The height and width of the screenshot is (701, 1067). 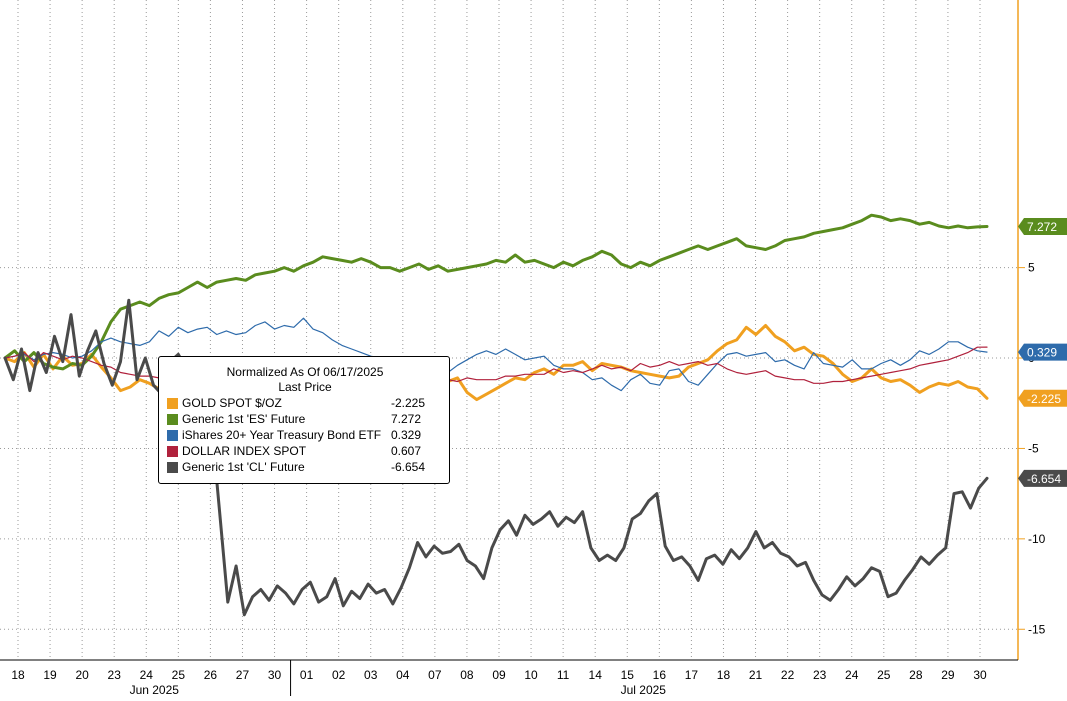 What do you see at coordinates (563, 675) in the screenshot?
I see `x-tick-label: 11` at bounding box center [563, 675].